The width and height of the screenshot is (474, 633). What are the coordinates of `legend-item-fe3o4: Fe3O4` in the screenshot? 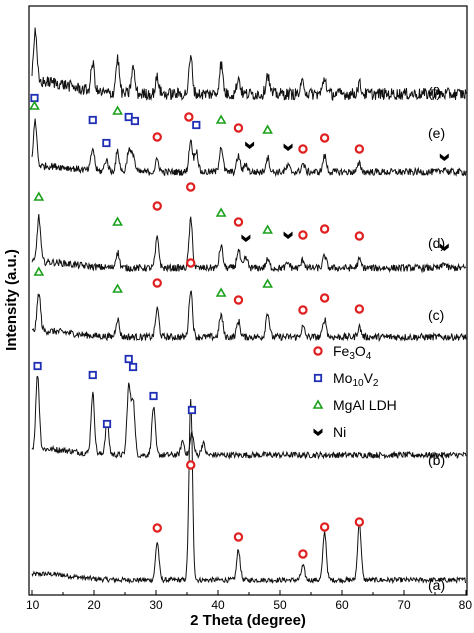 It's located at (342, 352).